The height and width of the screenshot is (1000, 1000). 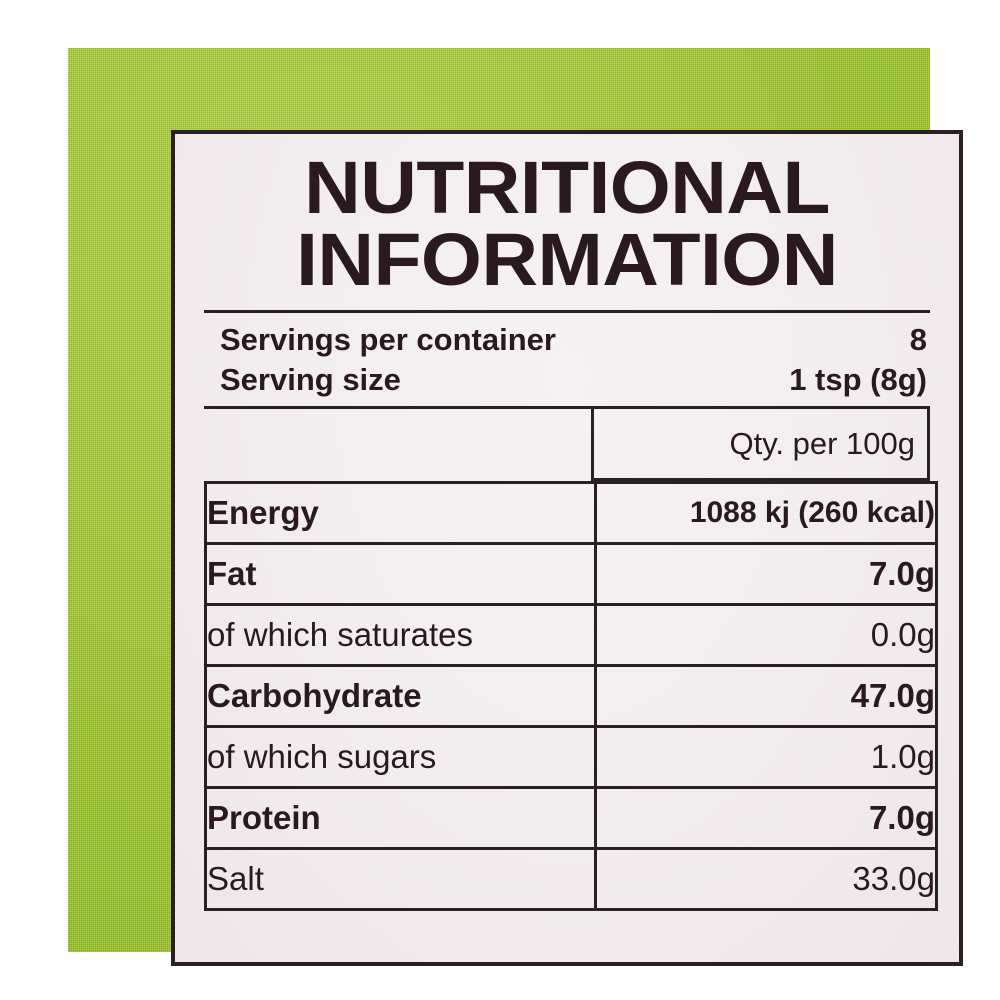 I want to click on page-title: NUTRITIONAL INFORMATION, so click(x=567, y=215).